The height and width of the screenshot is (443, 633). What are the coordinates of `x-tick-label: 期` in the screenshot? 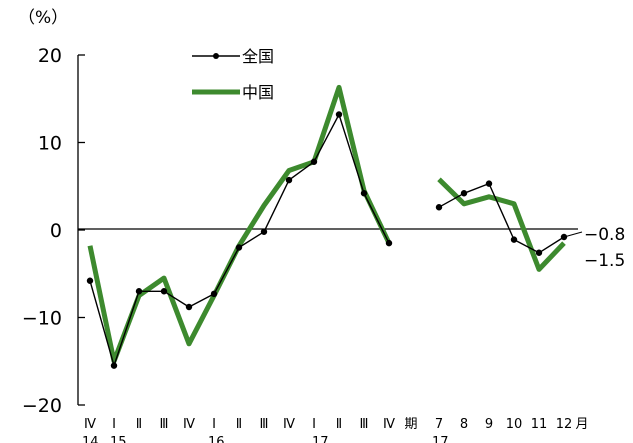 It's located at (410, 424).